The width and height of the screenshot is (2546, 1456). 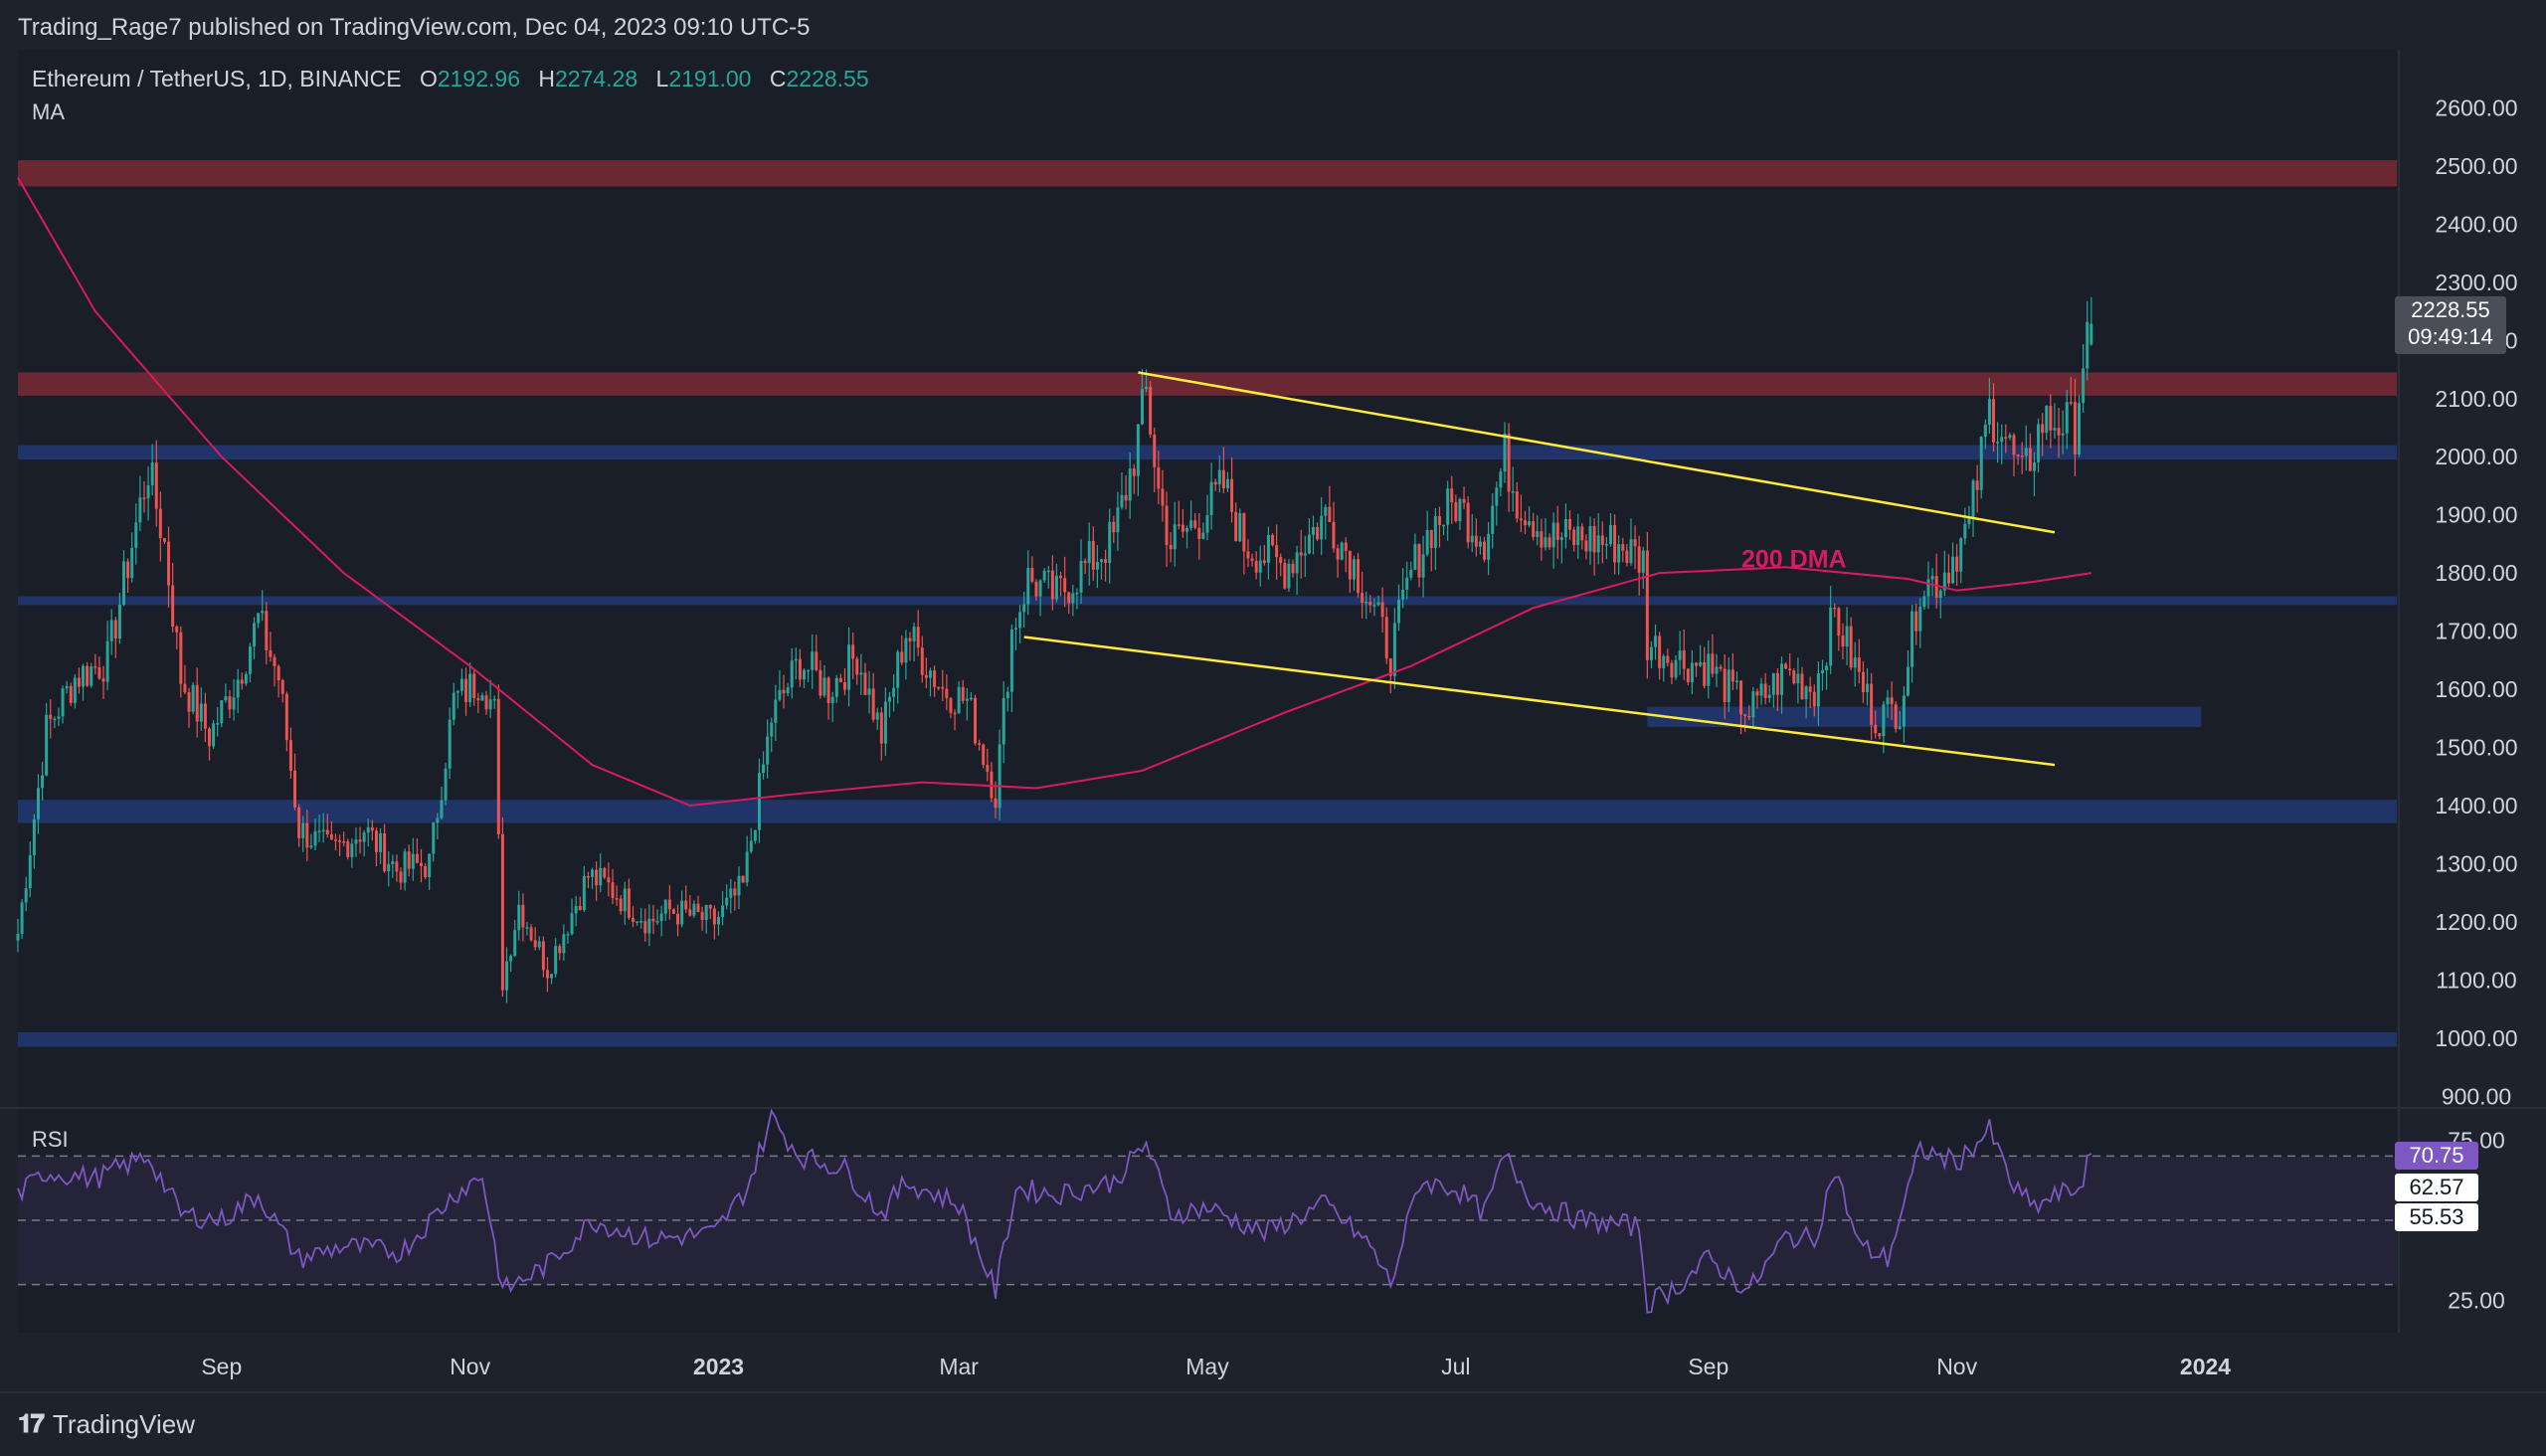 I want to click on last-candle-body, so click(x=2091, y=334).